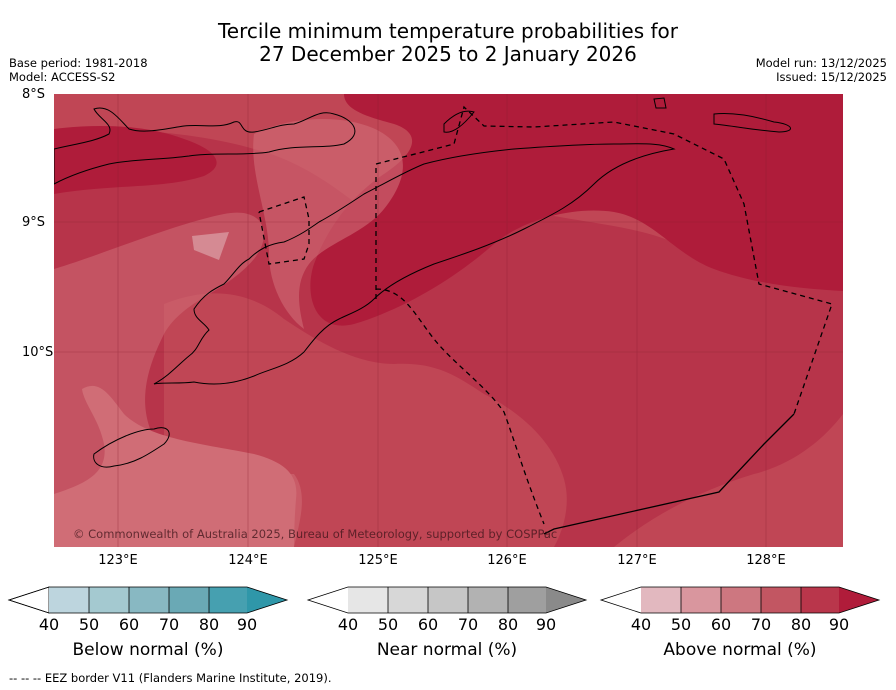  I want to click on above-tick-80: 80, so click(801, 624).